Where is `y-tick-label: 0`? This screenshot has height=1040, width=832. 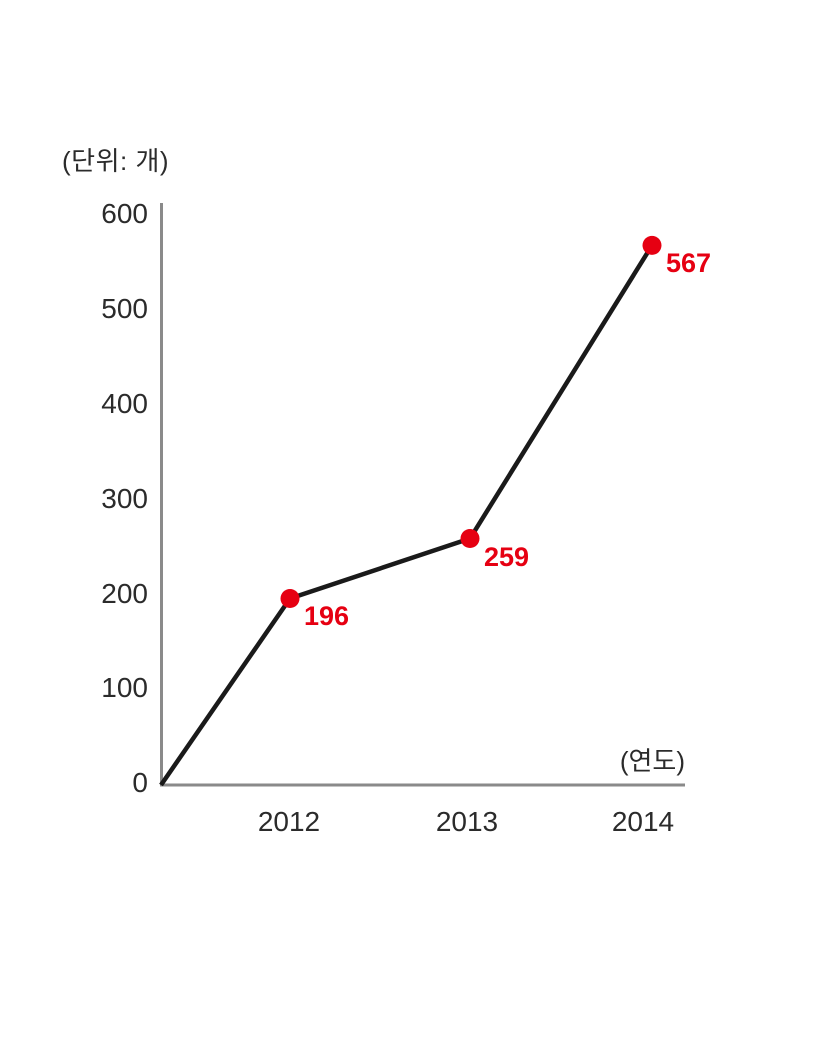
y-tick-label: 0 is located at coordinates (140, 782).